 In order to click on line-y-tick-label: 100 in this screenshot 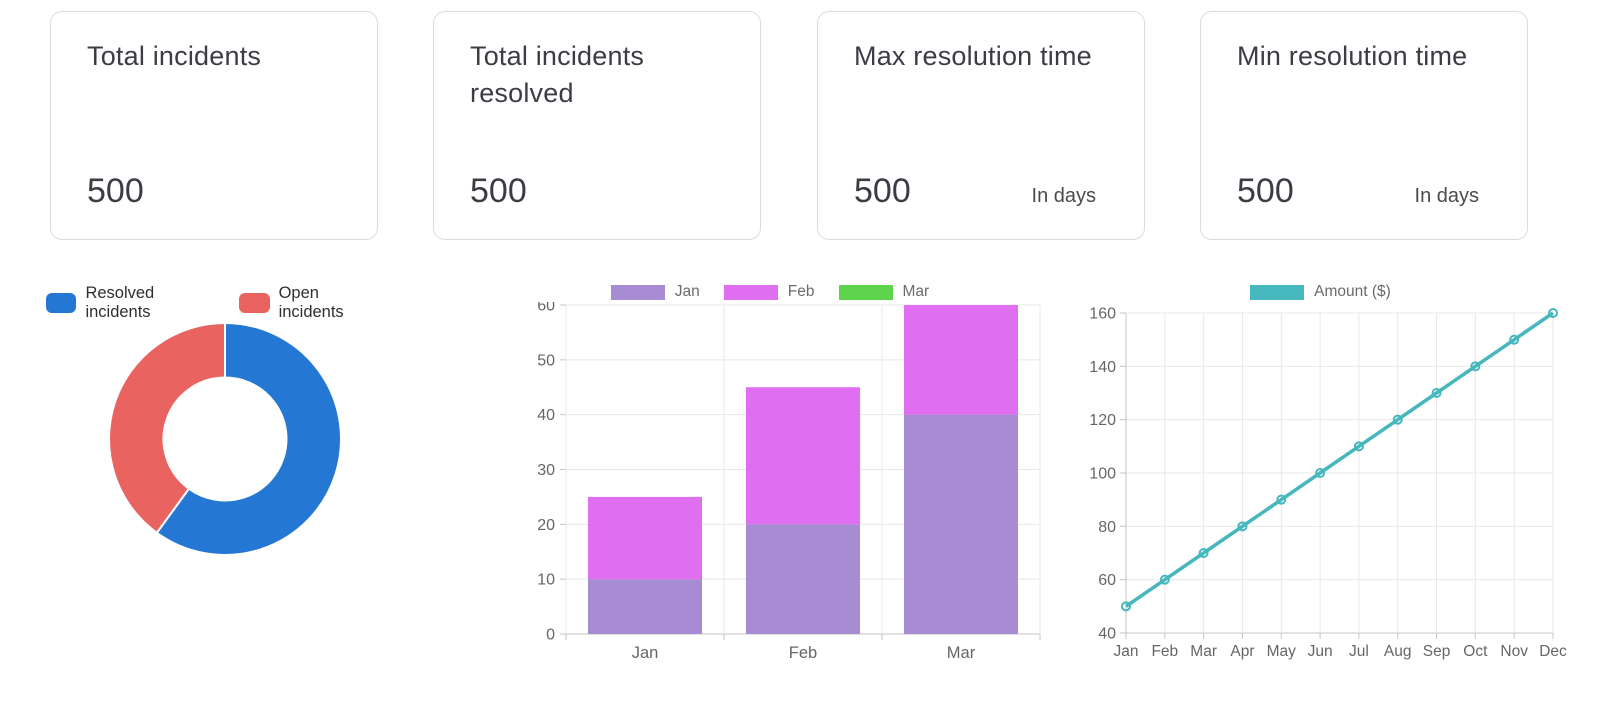, I will do `click(1102, 474)`.